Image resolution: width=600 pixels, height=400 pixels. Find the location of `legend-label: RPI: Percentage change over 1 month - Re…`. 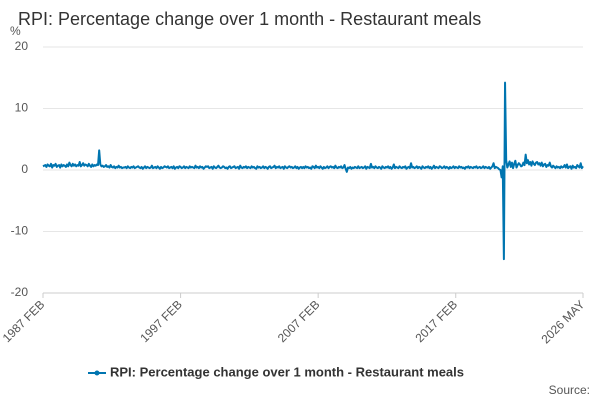

legend-label: RPI: Percentage change over 1 month - Re… is located at coordinates (287, 371).